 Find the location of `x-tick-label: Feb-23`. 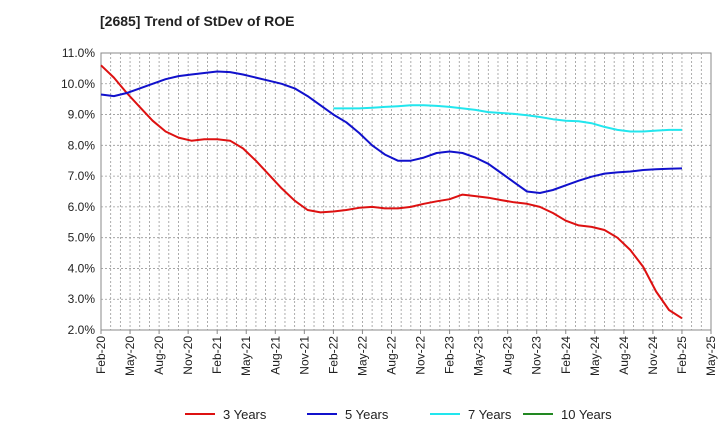

x-tick-label: Feb-23 is located at coordinates (450, 355).